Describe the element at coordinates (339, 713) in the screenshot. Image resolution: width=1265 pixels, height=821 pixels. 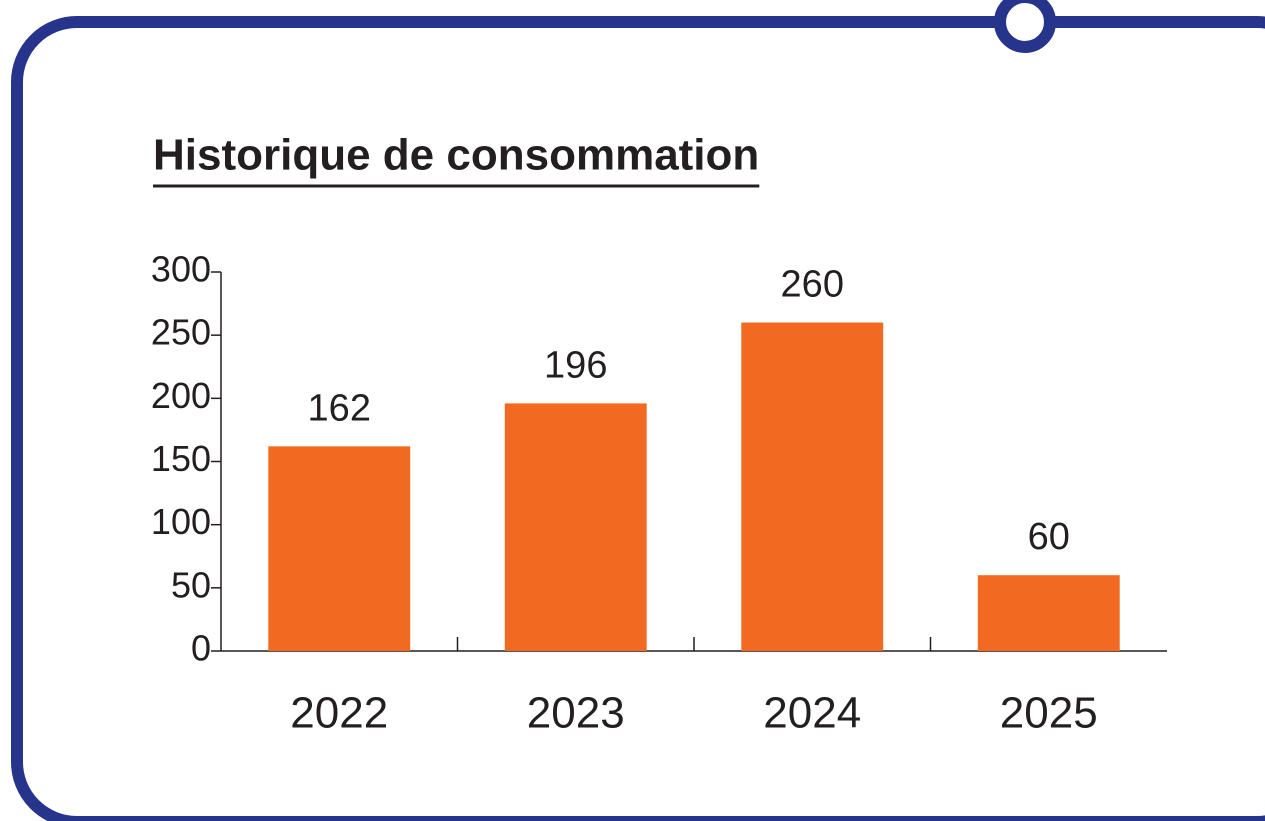
I see `x-tick-label: 2022` at that location.